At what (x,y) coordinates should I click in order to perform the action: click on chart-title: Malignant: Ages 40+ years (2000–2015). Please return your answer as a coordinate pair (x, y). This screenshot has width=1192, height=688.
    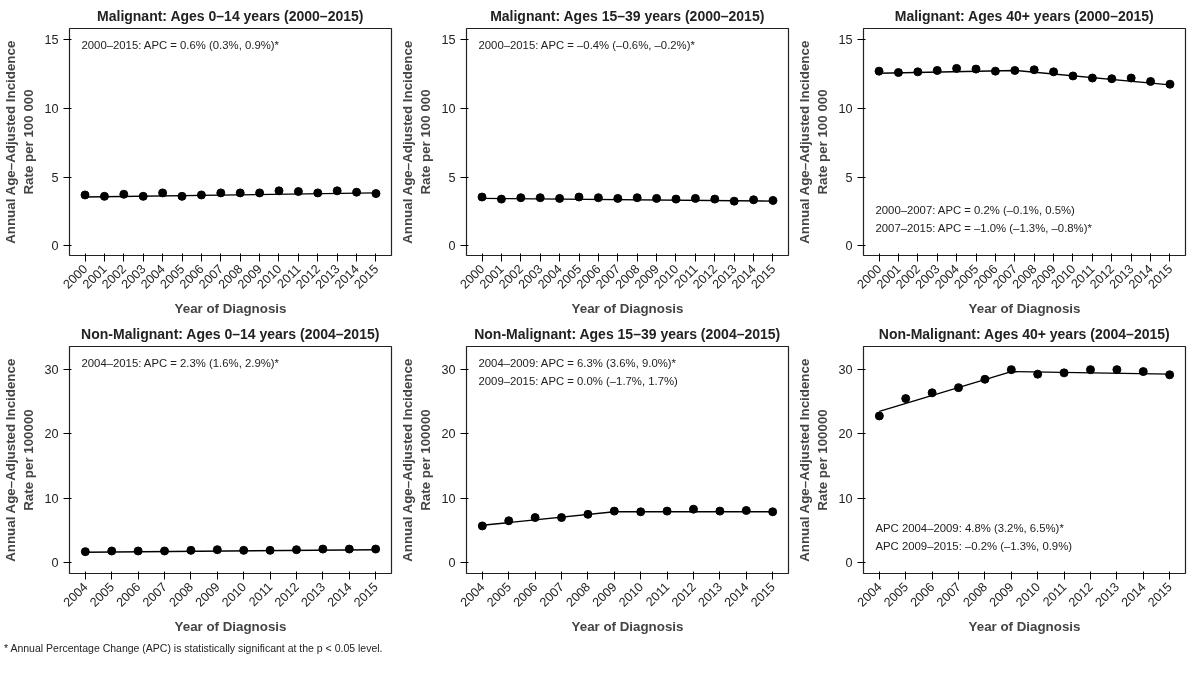
    Looking at the image, I should click on (1024, 15).